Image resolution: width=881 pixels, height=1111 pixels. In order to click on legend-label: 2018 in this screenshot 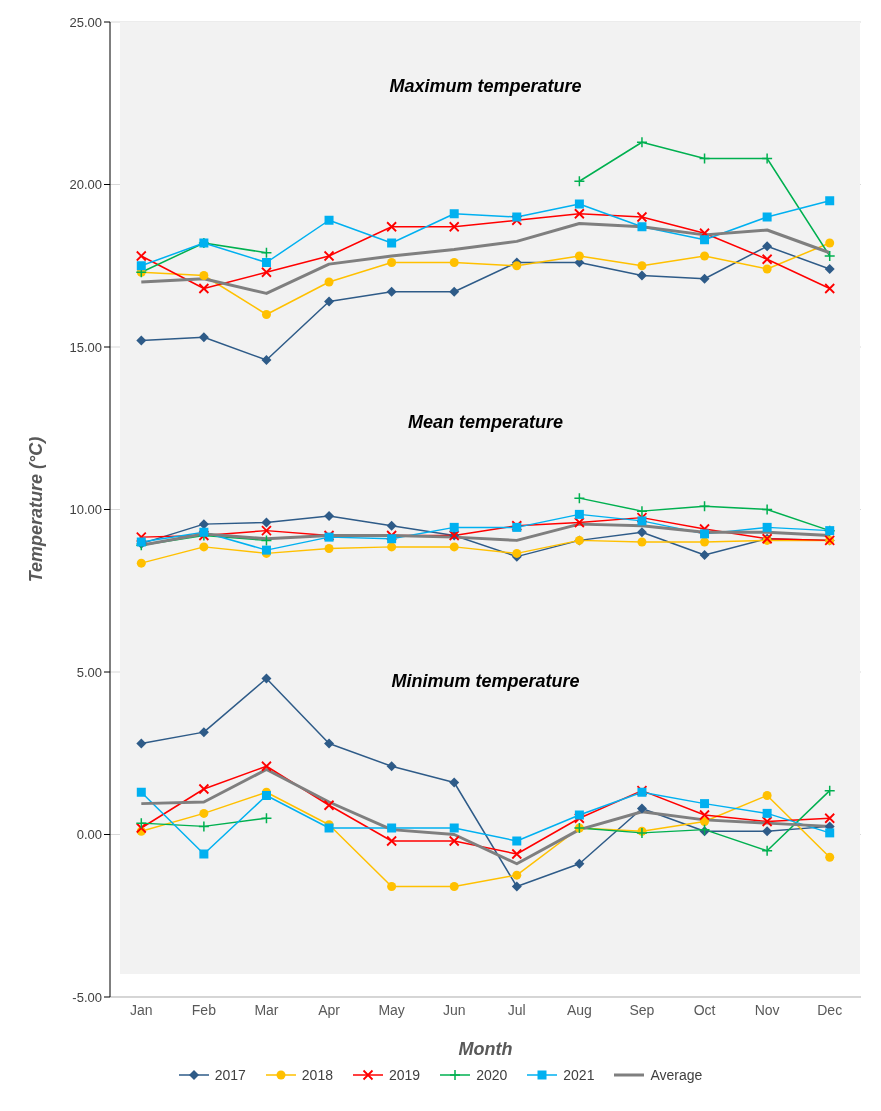, I will do `click(317, 1075)`.